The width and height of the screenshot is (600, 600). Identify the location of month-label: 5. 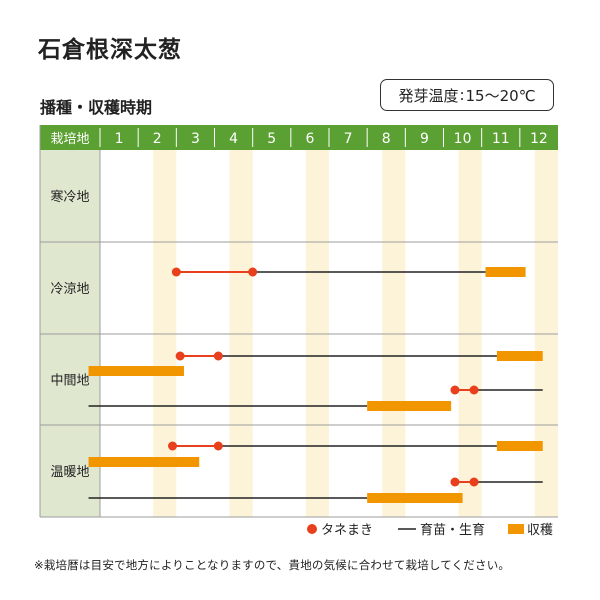
(271, 139).